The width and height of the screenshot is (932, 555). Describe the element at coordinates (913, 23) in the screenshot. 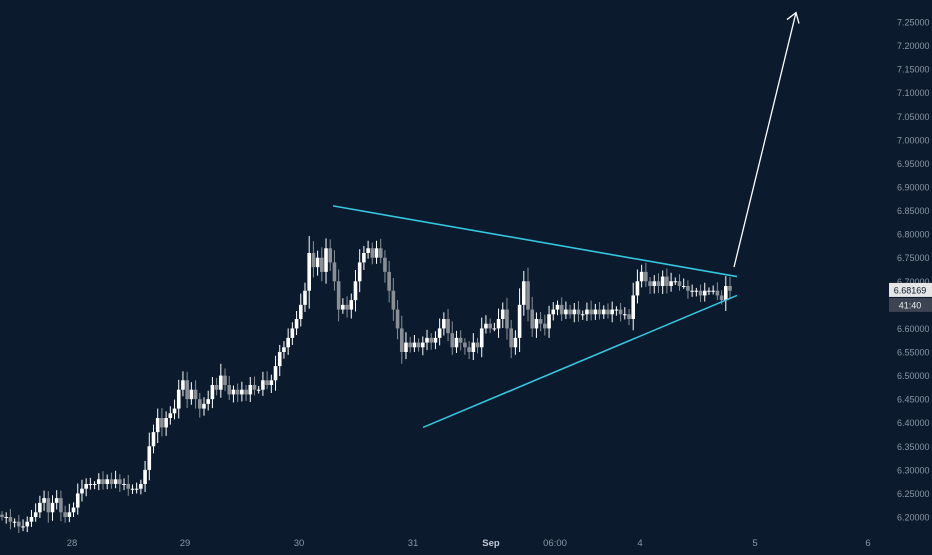

I see `y-tick-label: 7.25000` at that location.